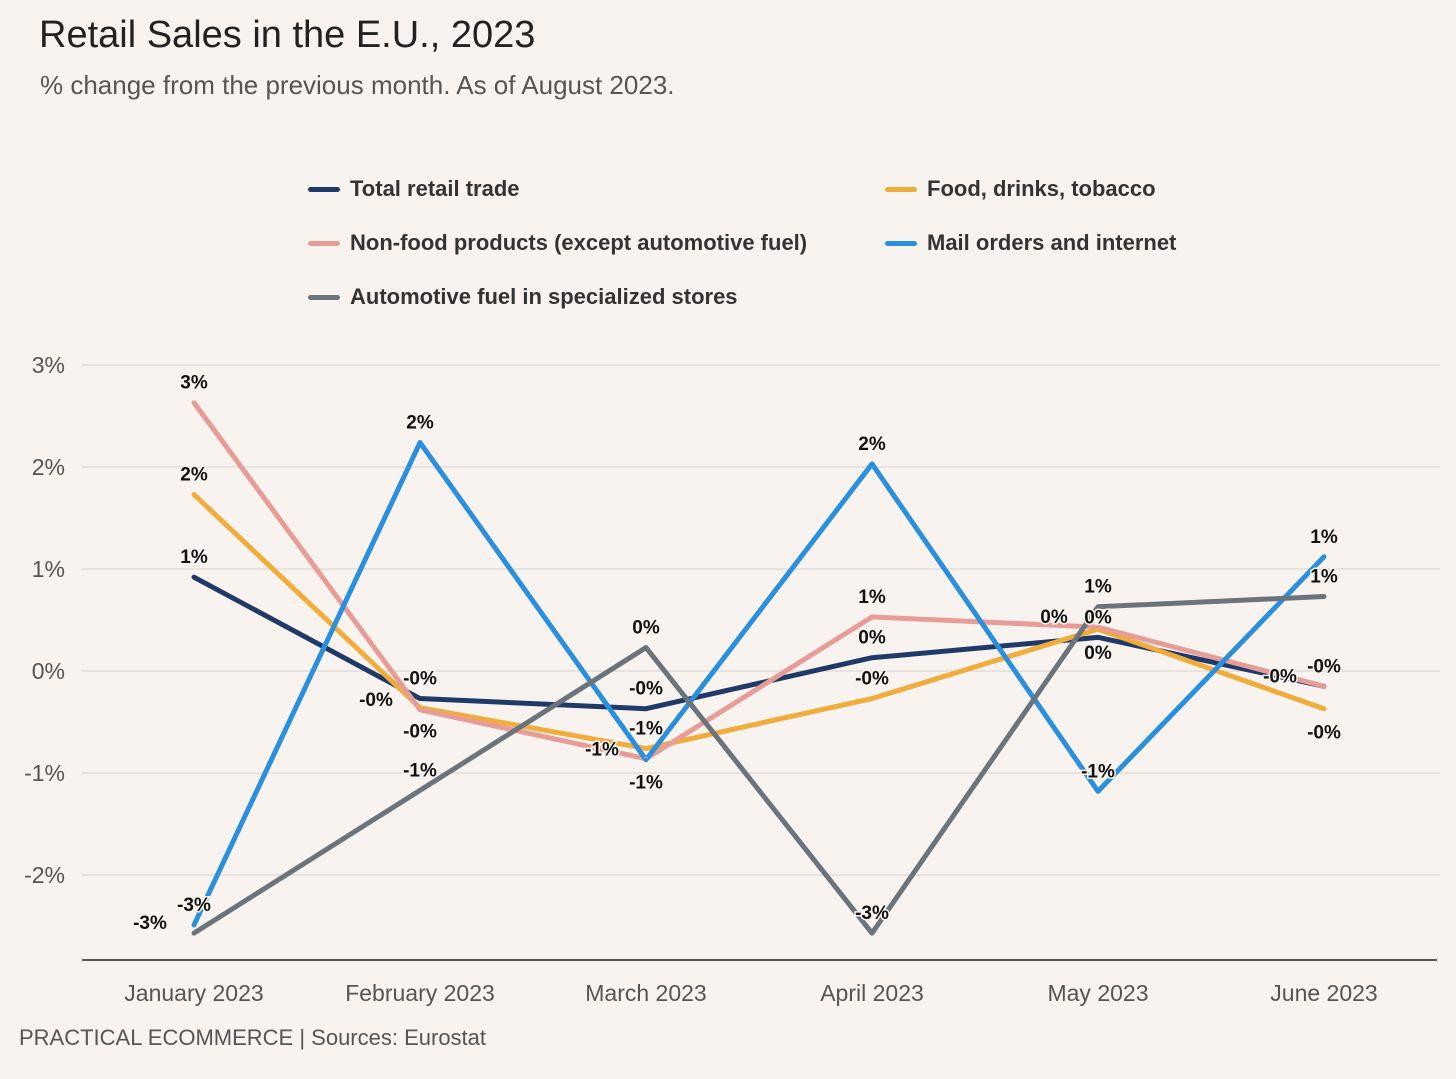 Image resolution: width=1456 pixels, height=1079 pixels. Describe the element at coordinates (48, 365) in the screenshot. I see `y-tick-label: 3%` at that location.